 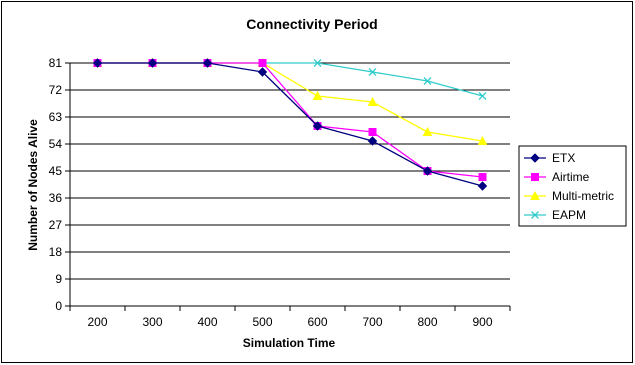 What do you see at coordinates (571, 177) in the screenshot?
I see `legend-label-airtime: Airtime` at bounding box center [571, 177].